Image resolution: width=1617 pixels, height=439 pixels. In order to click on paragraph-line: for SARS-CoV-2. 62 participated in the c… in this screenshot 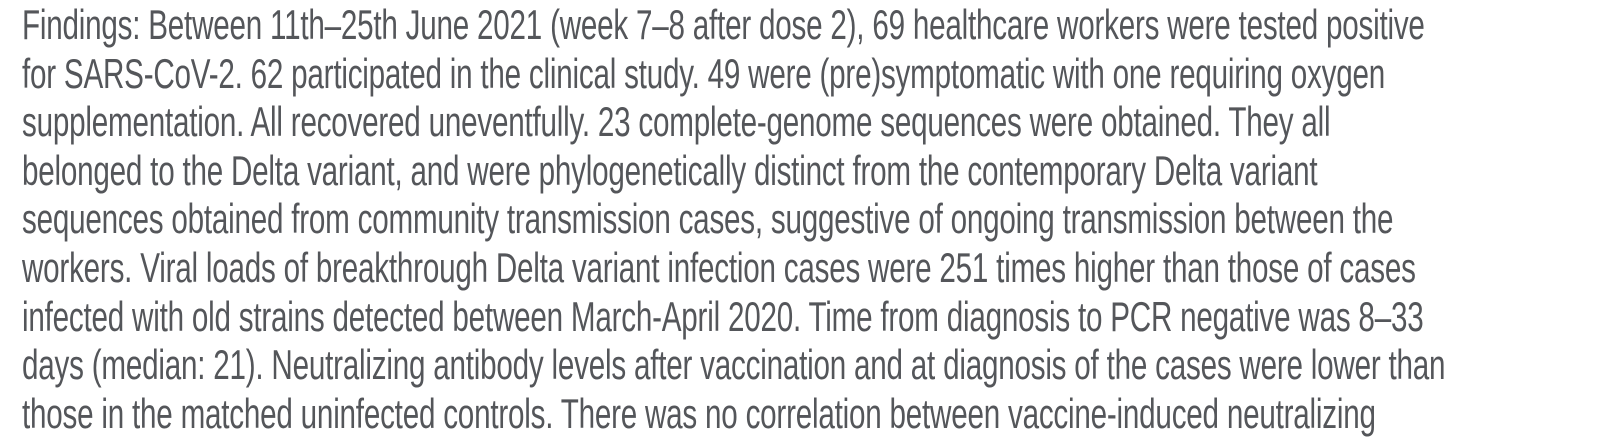, I will do `click(703, 73)`.